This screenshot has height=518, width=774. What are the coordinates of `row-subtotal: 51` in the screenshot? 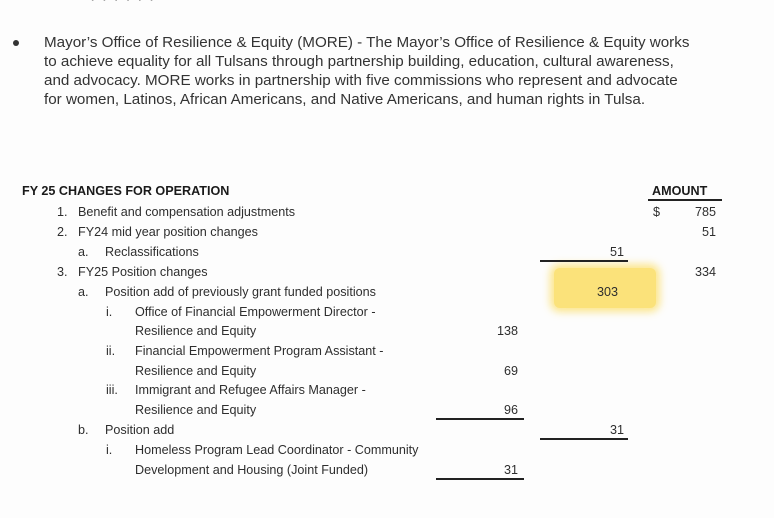 It's located at (616, 252).